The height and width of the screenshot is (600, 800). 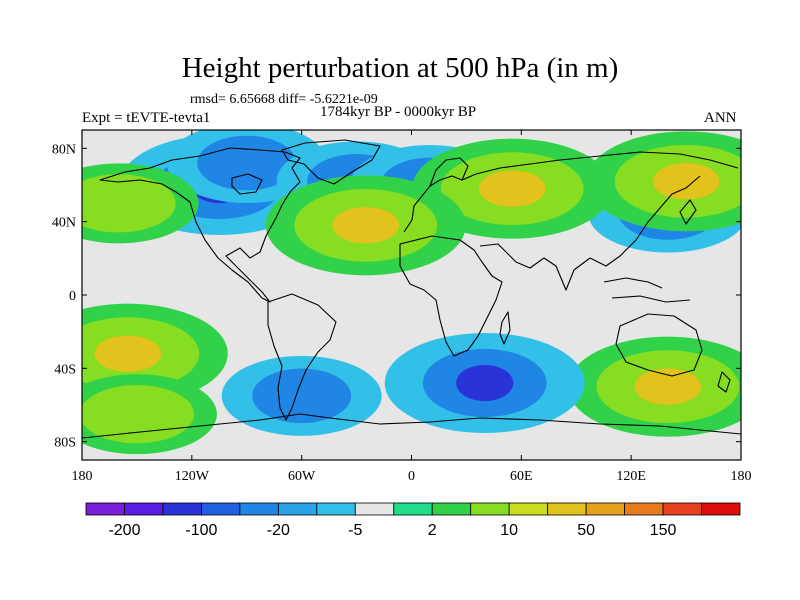 I want to click on x-tick-label: 60E, so click(x=521, y=476).